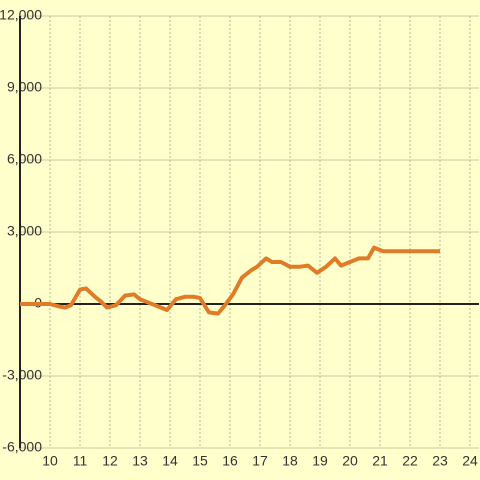 This screenshot has width=480, height=480. What do you see at coordinates (230, 280) in the screenshot?
I see `data-line` at bounding box center [230, 280].